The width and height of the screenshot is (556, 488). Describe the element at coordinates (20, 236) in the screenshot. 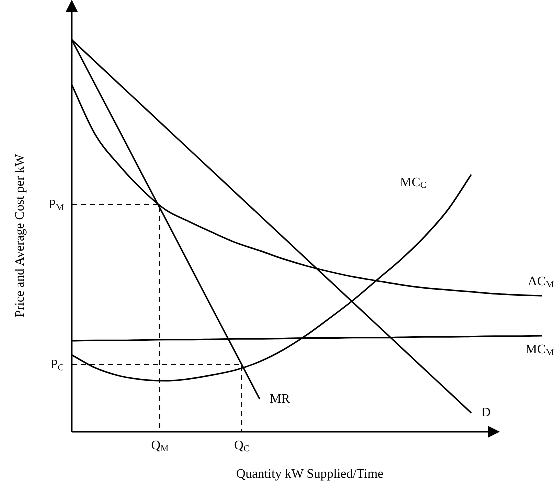

I see `y-axis-title: Price and Average Cost per kW` at that location.